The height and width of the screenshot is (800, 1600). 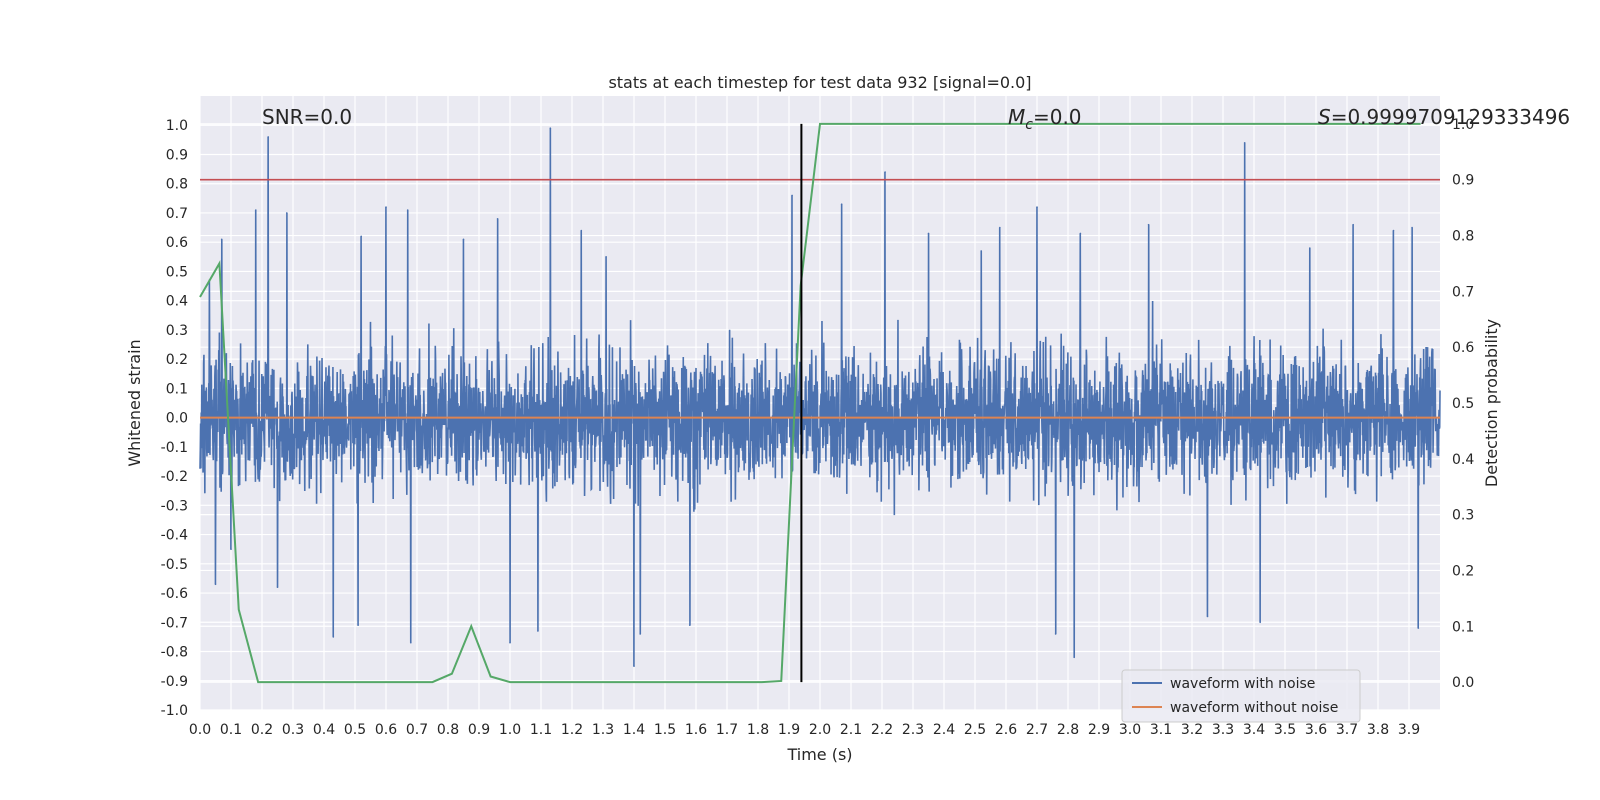 What do you see at coordinates (200, 730) in the screenshot?
I see `x-tick-label-0: 0.0` at bounding box center [200, 730].